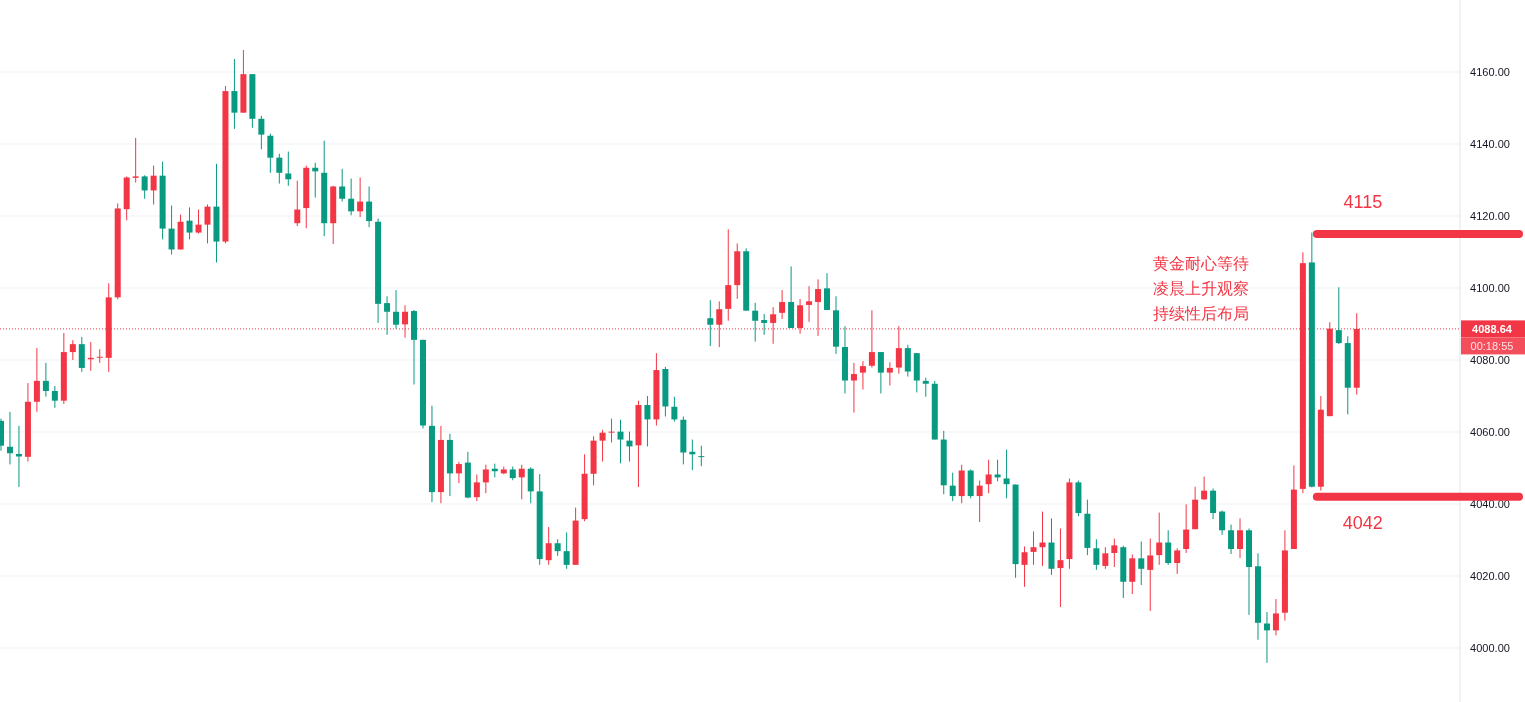 This screenshot has height=702, width=1525. Describe the element at coordinates (1490, 216) in the screenshot. I see `y-tick-label: 4120.00` at that location.